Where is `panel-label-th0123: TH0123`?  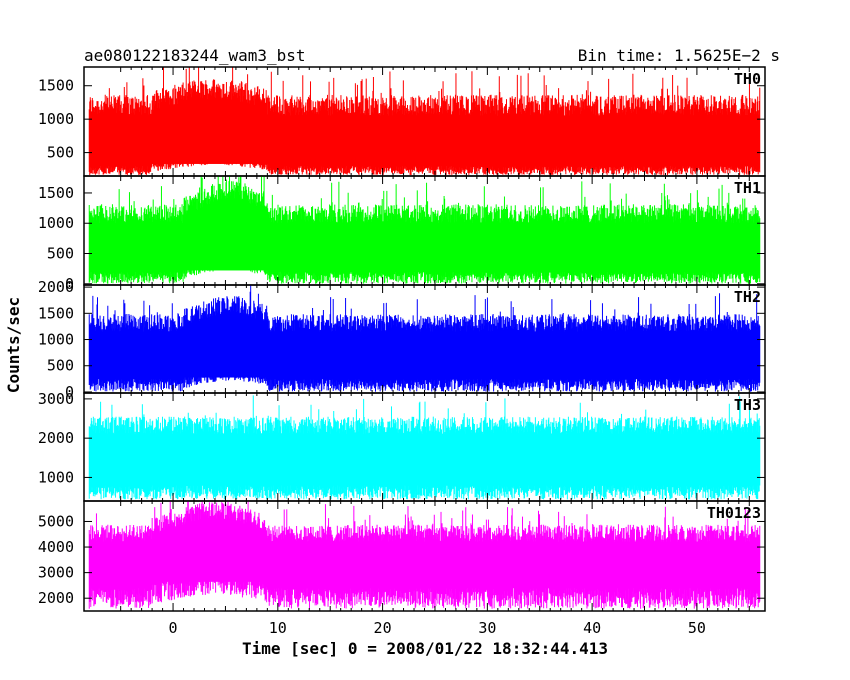
panel-label-th0123: TH0123 is located at coordinates (734, 513).